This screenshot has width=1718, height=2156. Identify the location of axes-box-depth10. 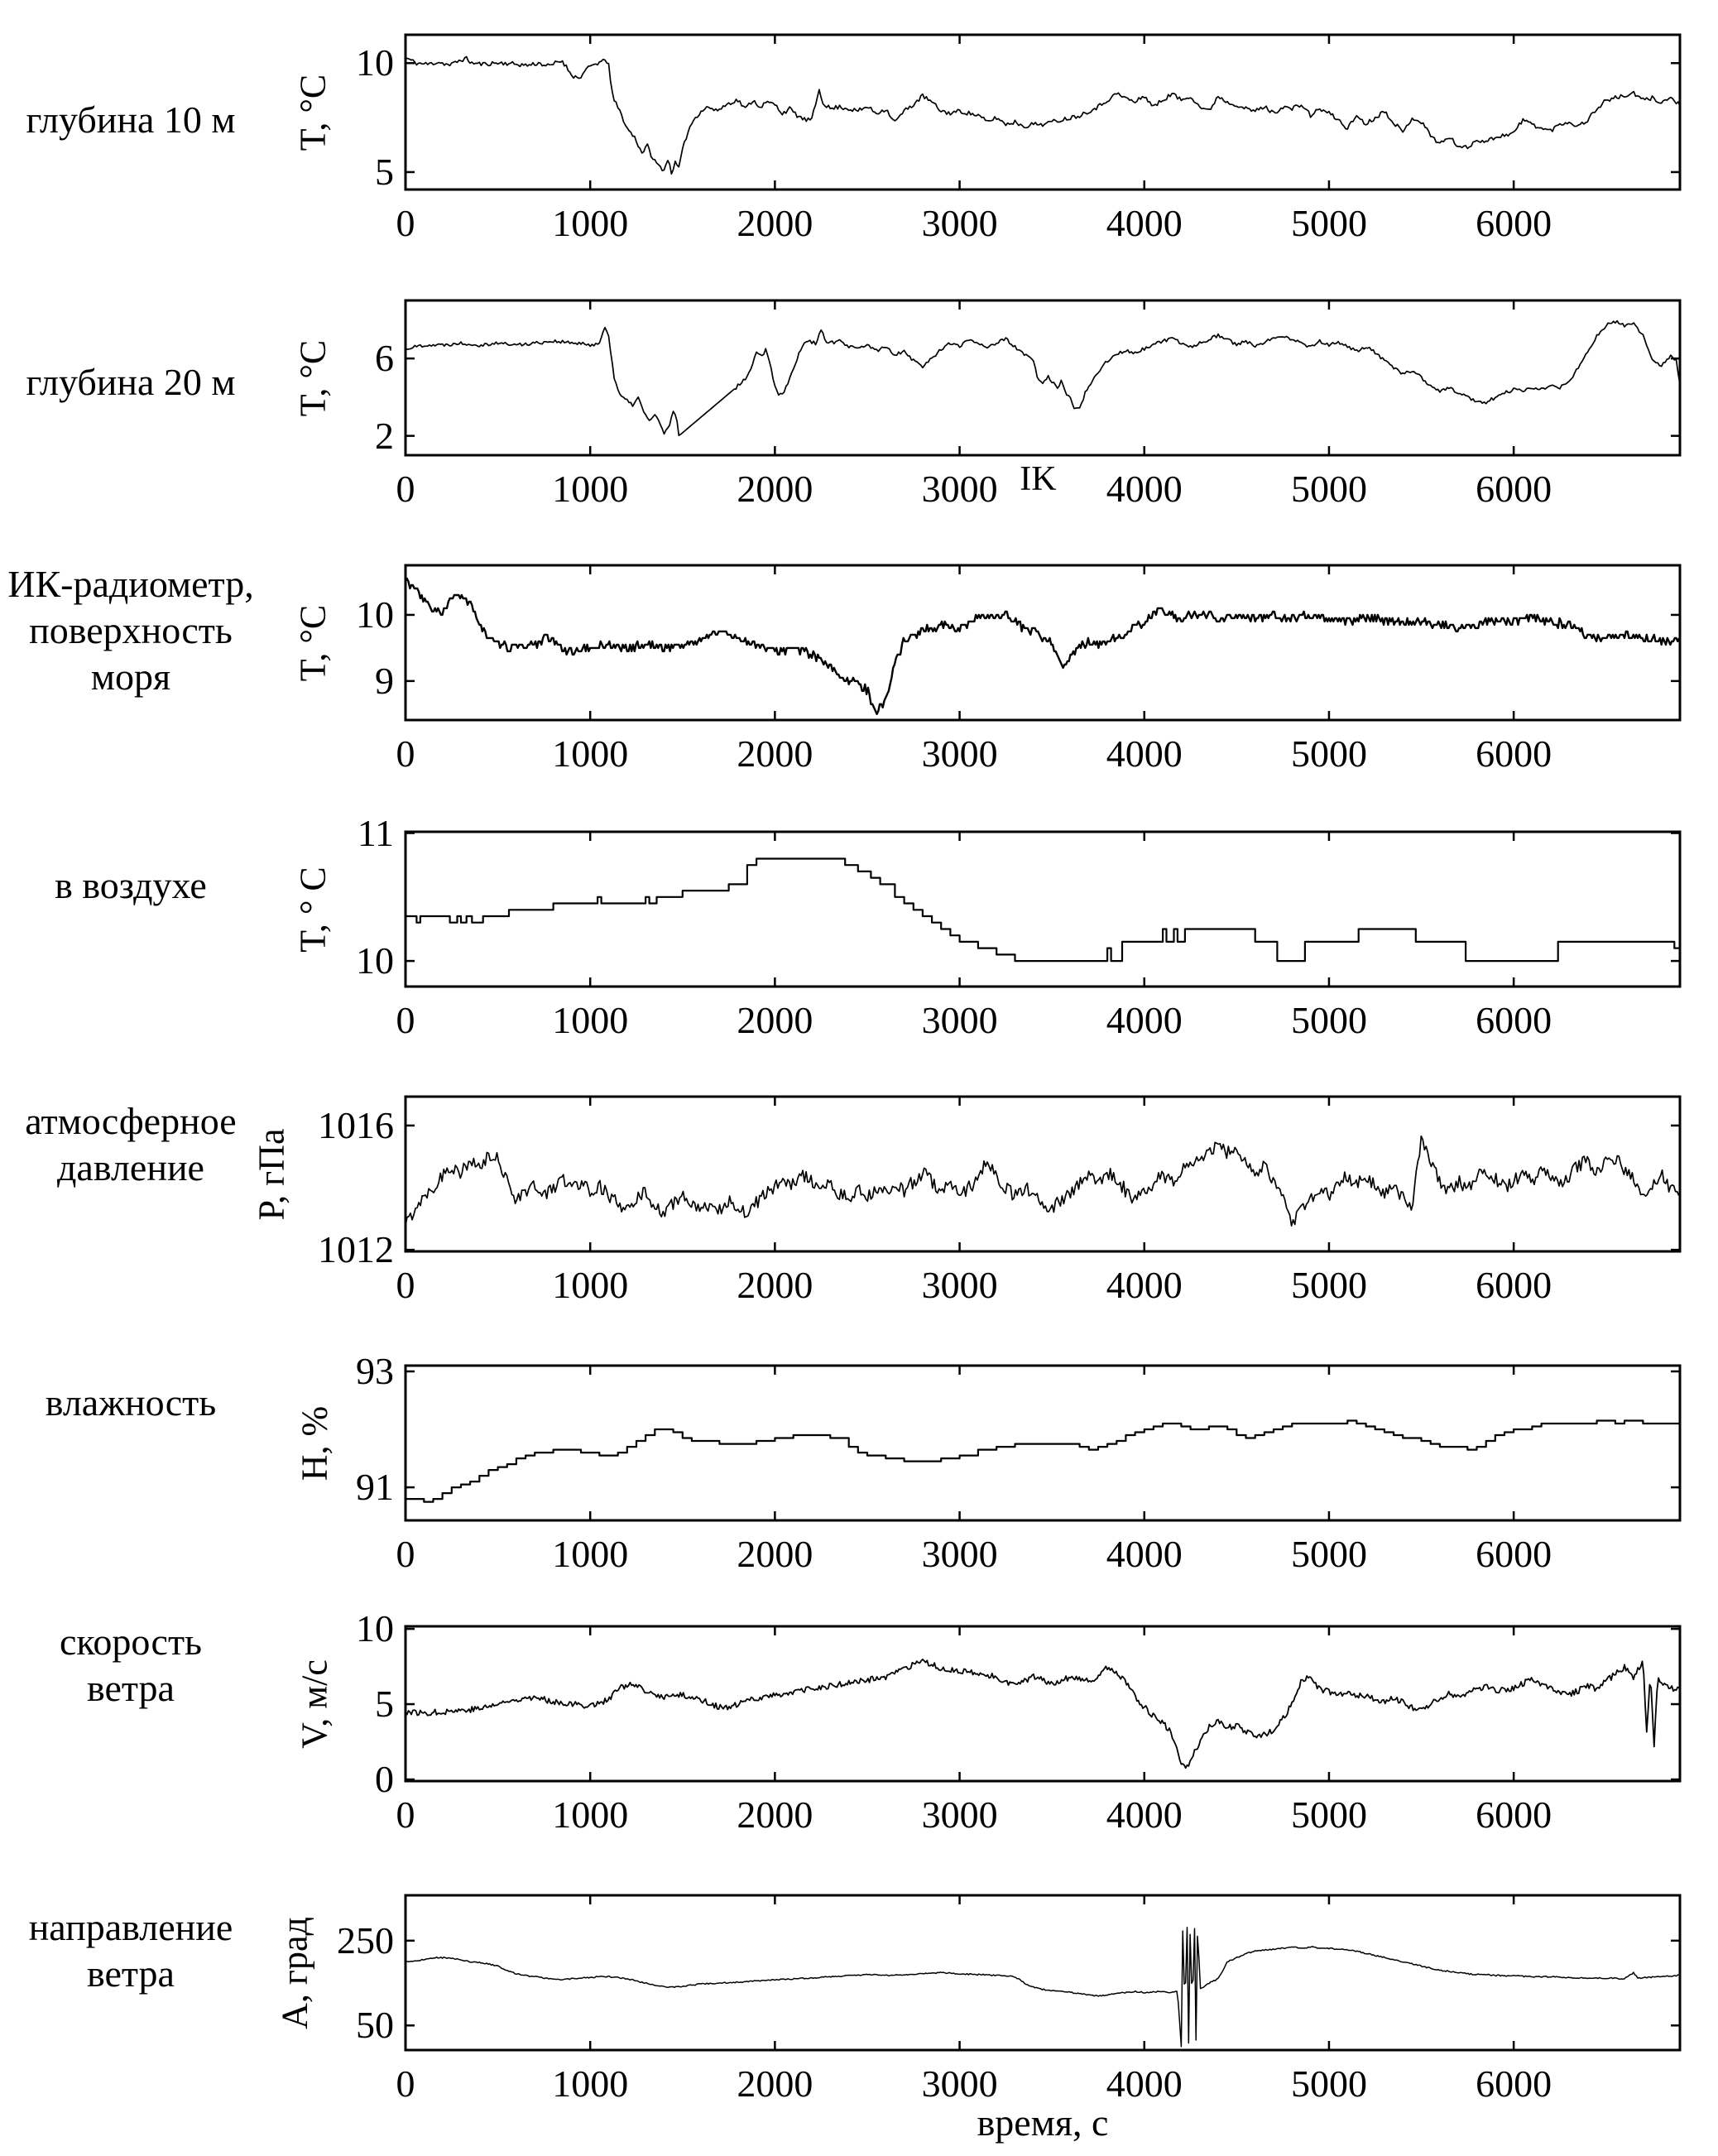
(1043, 112).